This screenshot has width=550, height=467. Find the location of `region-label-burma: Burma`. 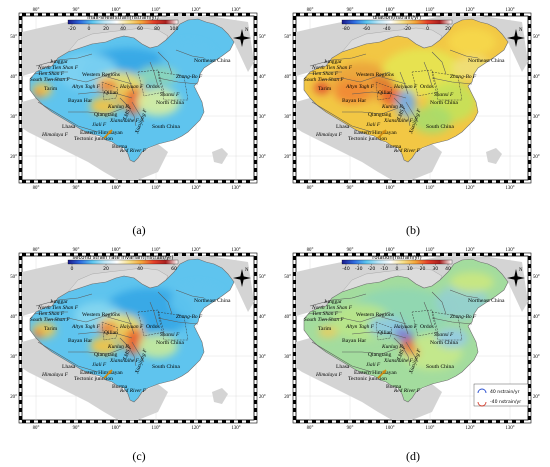

region-label-burma: Burma is located at coordinates (120, 147).